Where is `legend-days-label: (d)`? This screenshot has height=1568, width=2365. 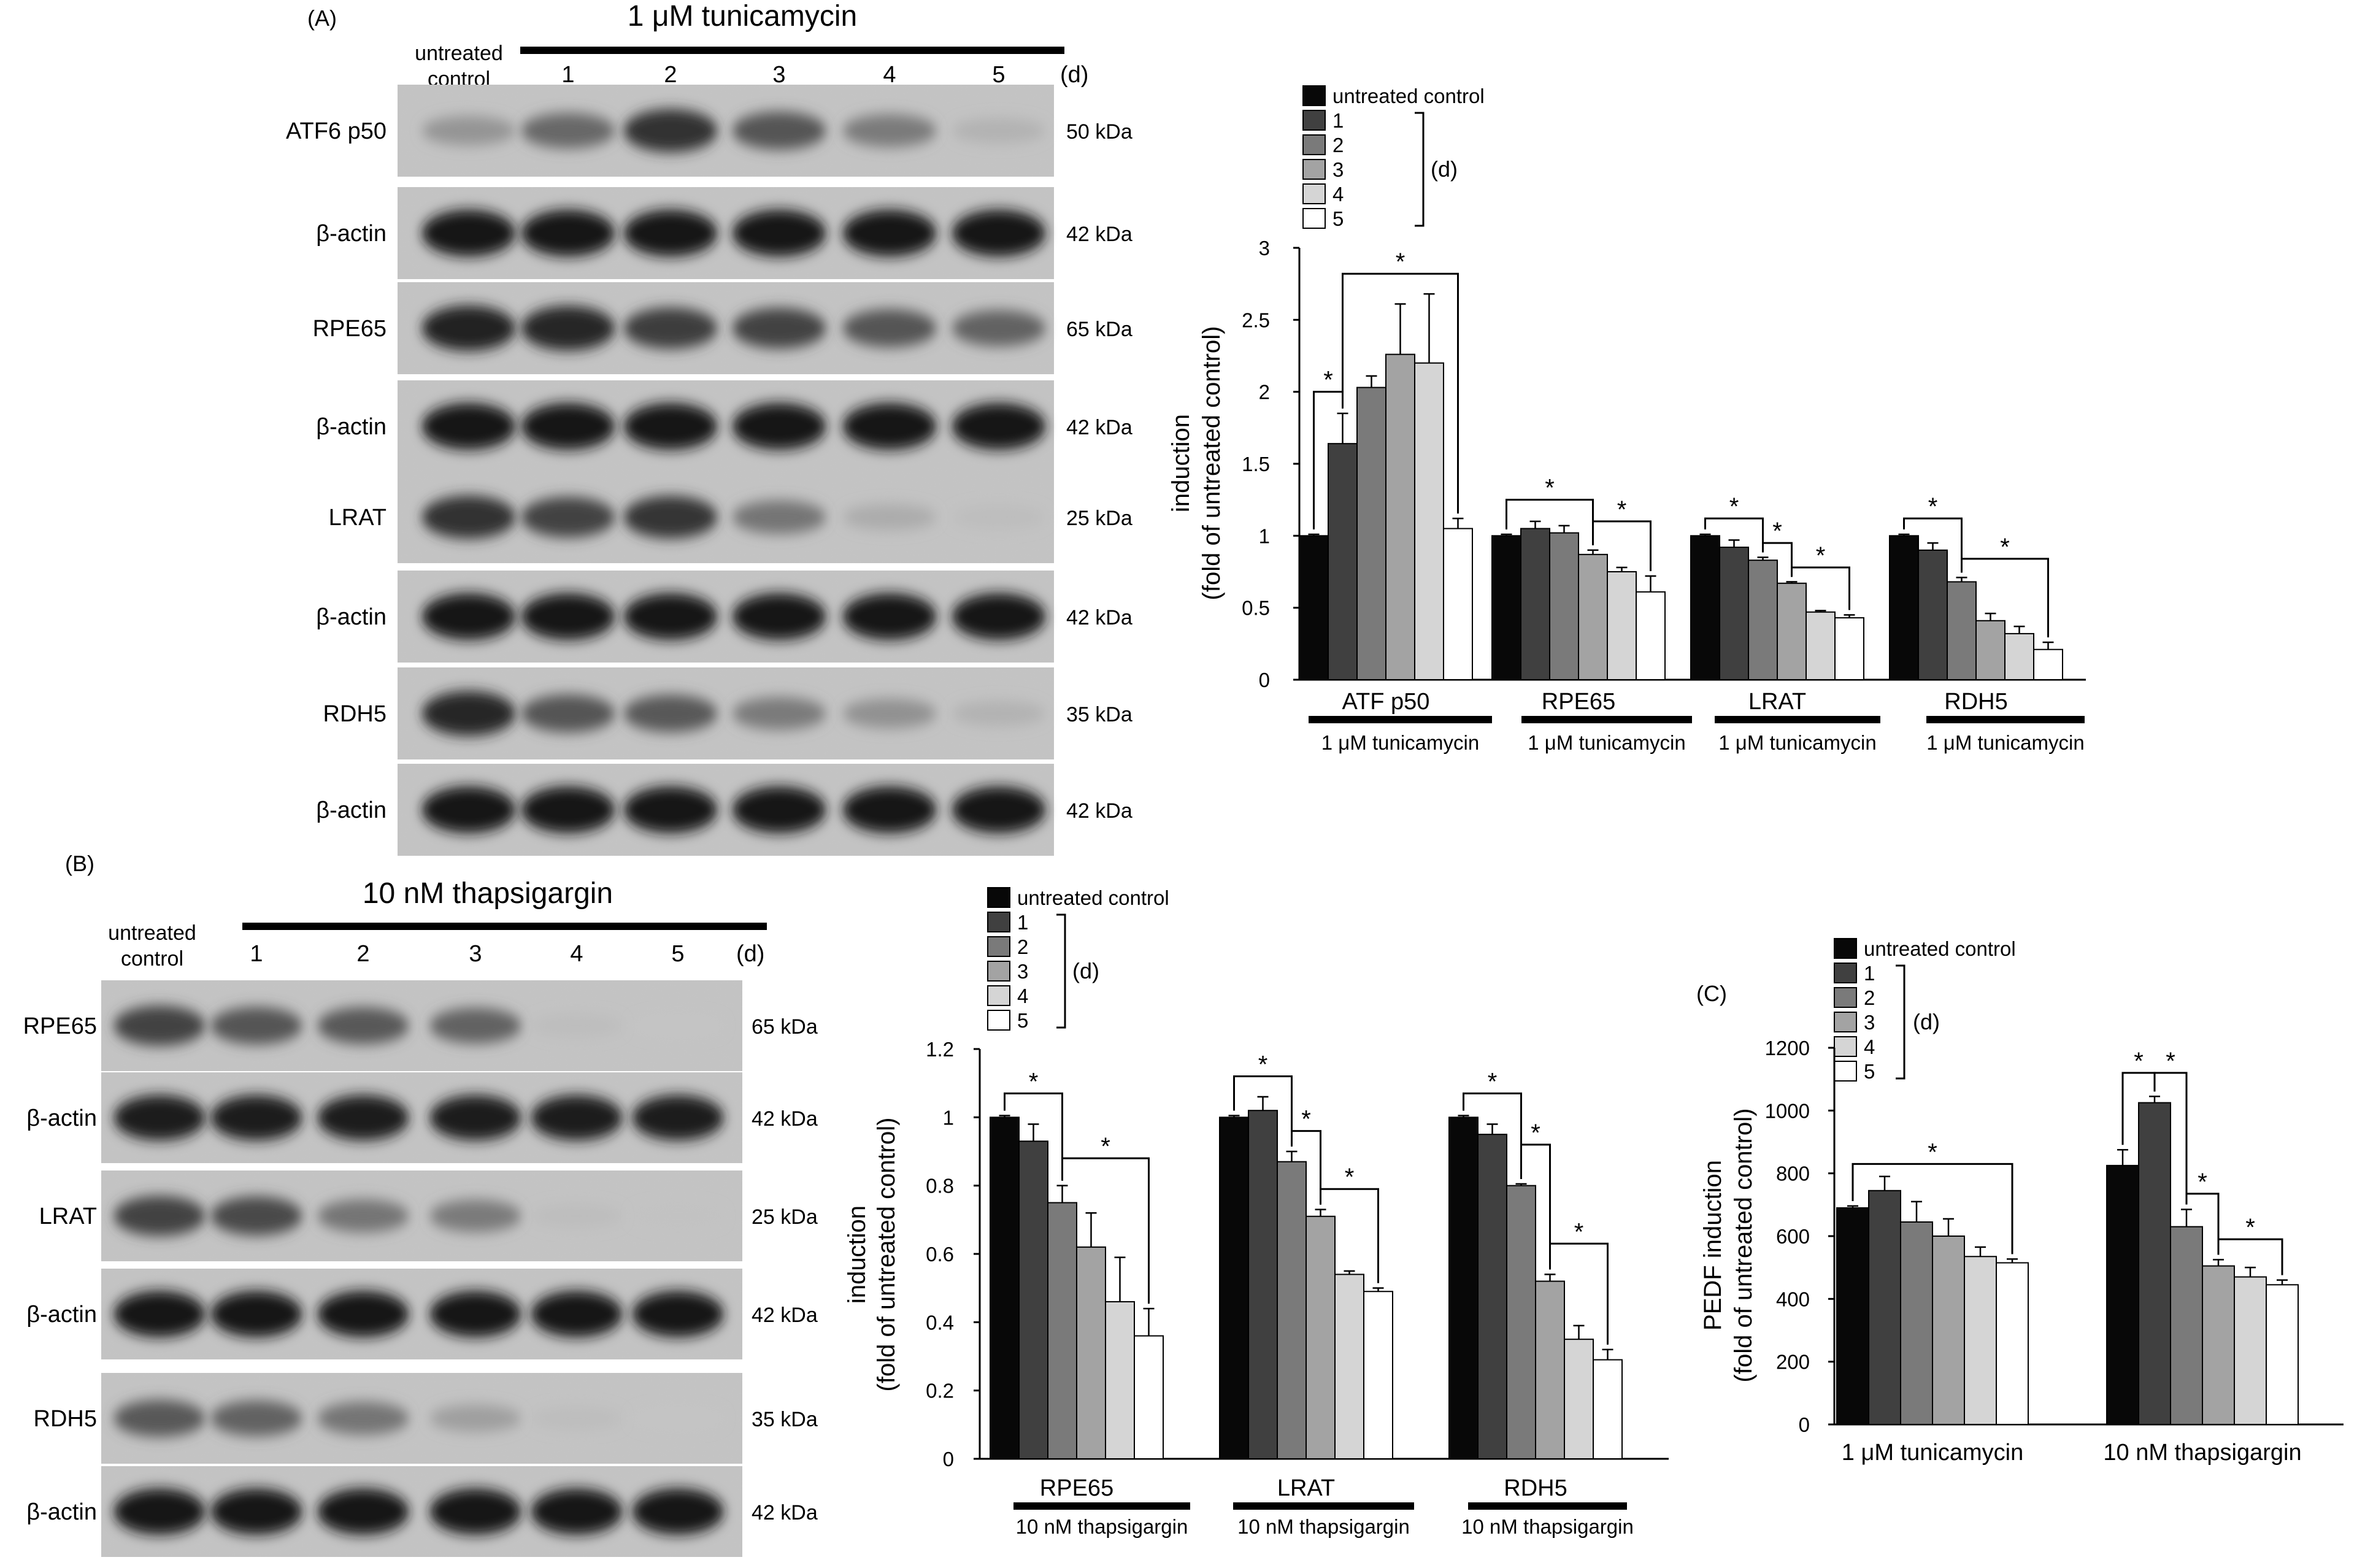
legend-days-label: (d) is located at coordinates (1445, 169).